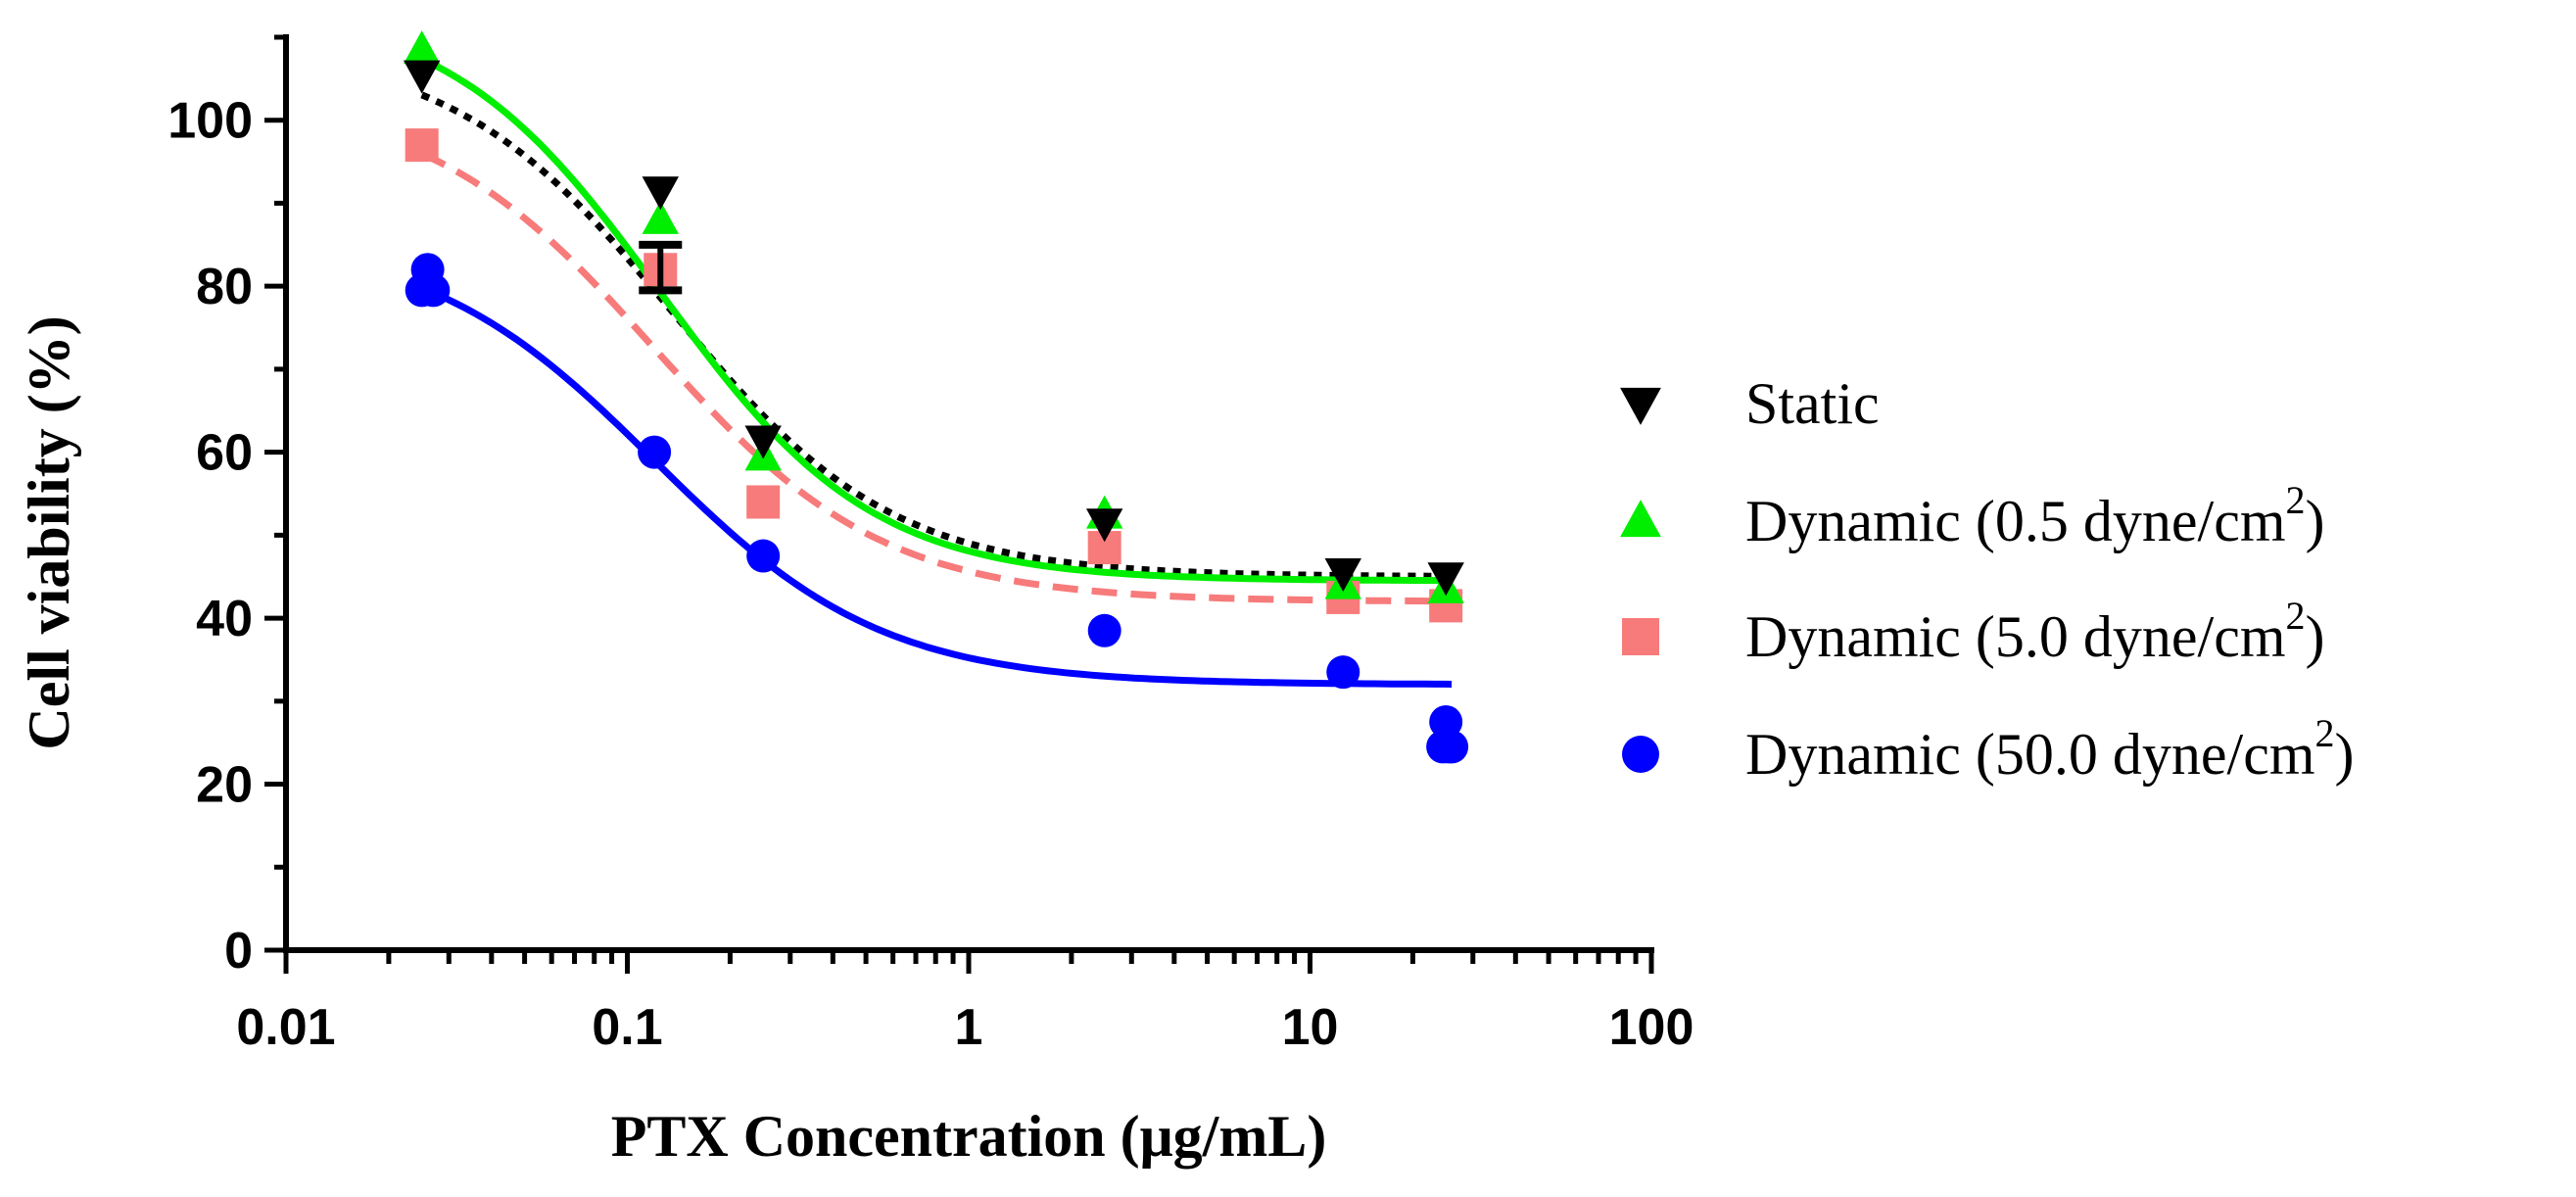 This screenshot has height=1197, width=2576. What do you see at coordinates (1310, 1028) in the screenshot?
I see `x-tick-label: 10` at bounding box center [1310, 1028].